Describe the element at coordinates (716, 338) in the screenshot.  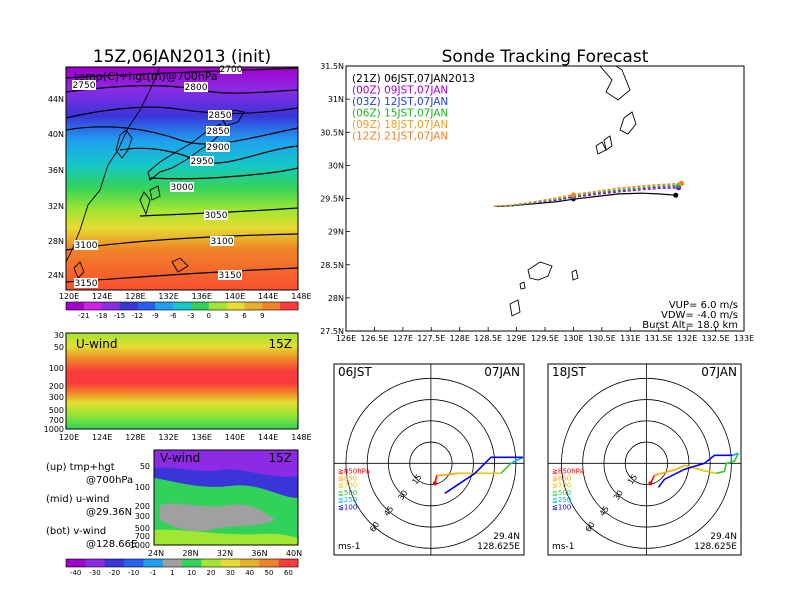
I see `lon-tick-label: 132.5E` at that location.